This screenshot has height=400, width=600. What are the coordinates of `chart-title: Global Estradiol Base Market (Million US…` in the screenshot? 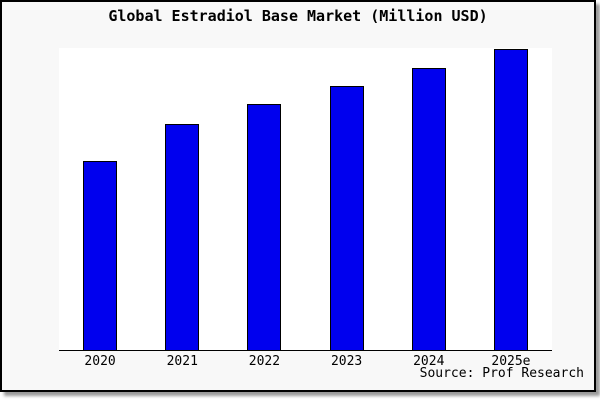 It's located at (298, 16).